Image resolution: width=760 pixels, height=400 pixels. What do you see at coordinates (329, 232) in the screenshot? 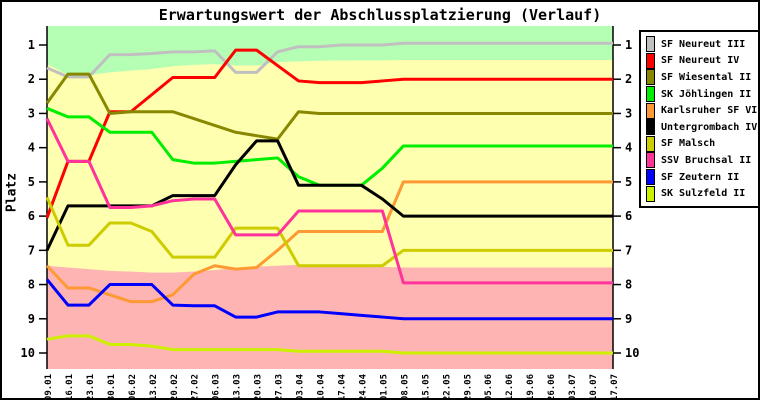
I see `series-line-sf-malsch` at bounding box center [329, 232].